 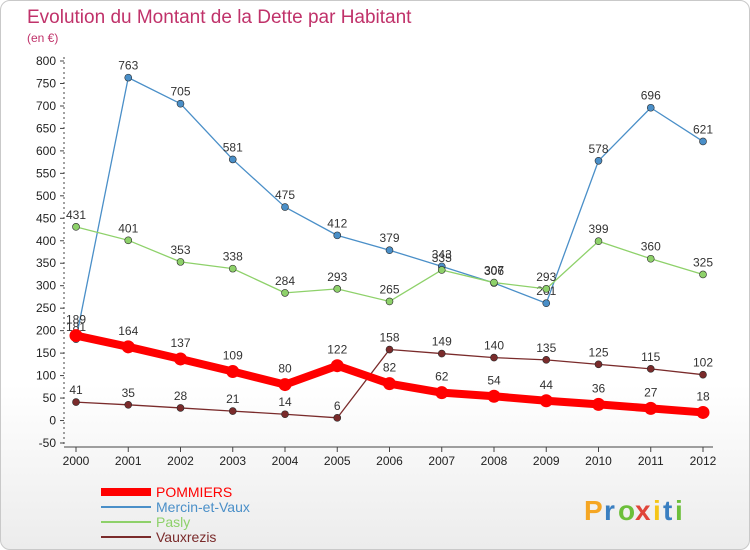 What do you see at coordinates (129, 393) in the screenshot?
I see `data-label: 35` at bounding box center [129, 393].